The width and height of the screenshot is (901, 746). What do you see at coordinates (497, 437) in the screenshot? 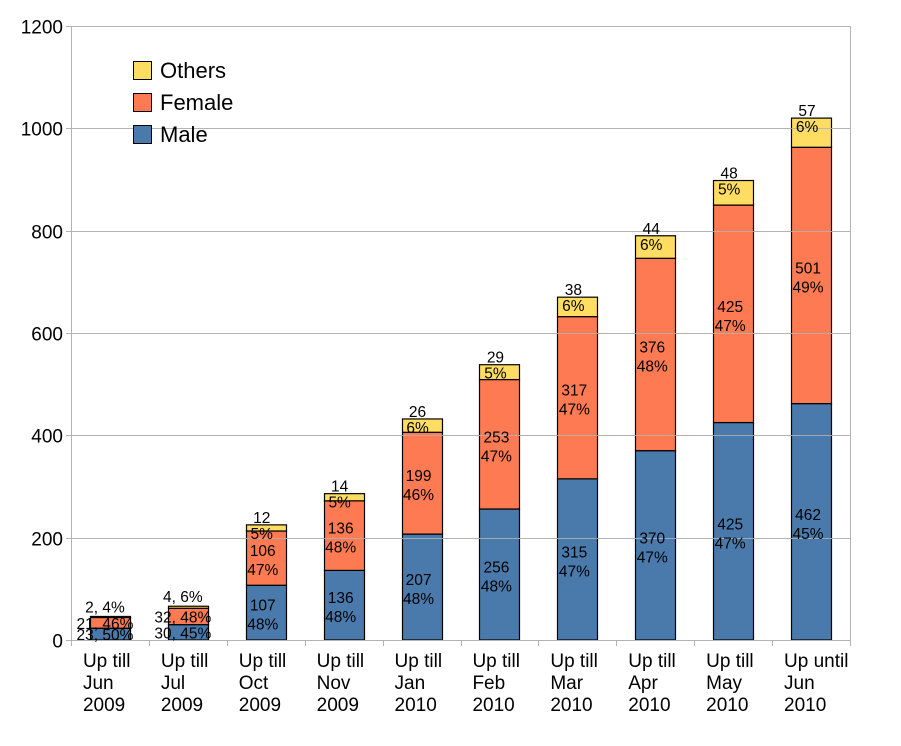
I see `data-label-female: 253` at bounding box center [497, 437].